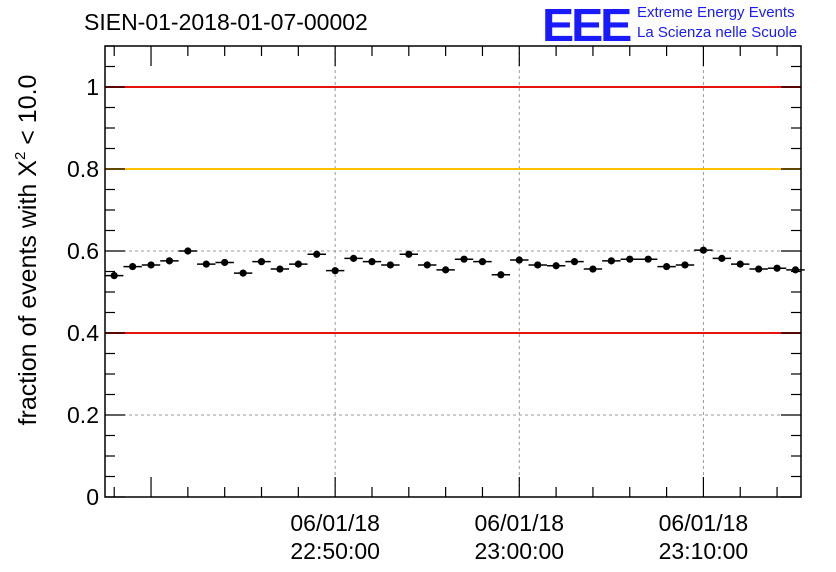  What do you see at coordinates (28, 301) in the screenshot?
I see `y-axis-label-prefix: fraction of events with` at bounding box center [28, 301].